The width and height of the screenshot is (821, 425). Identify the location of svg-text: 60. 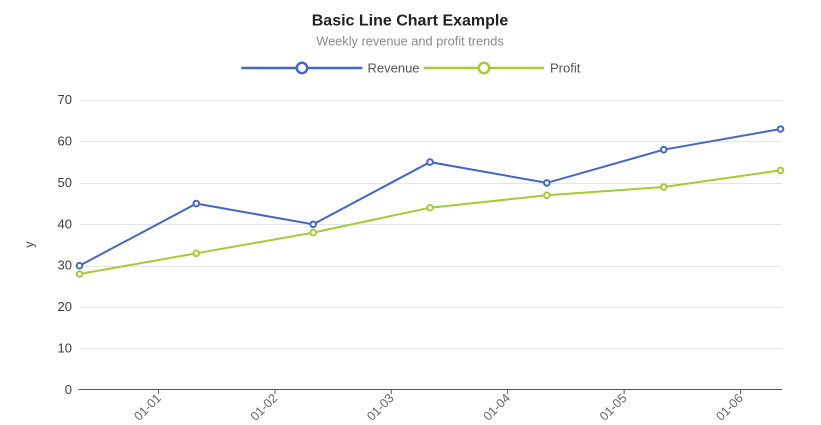
(65, 140).